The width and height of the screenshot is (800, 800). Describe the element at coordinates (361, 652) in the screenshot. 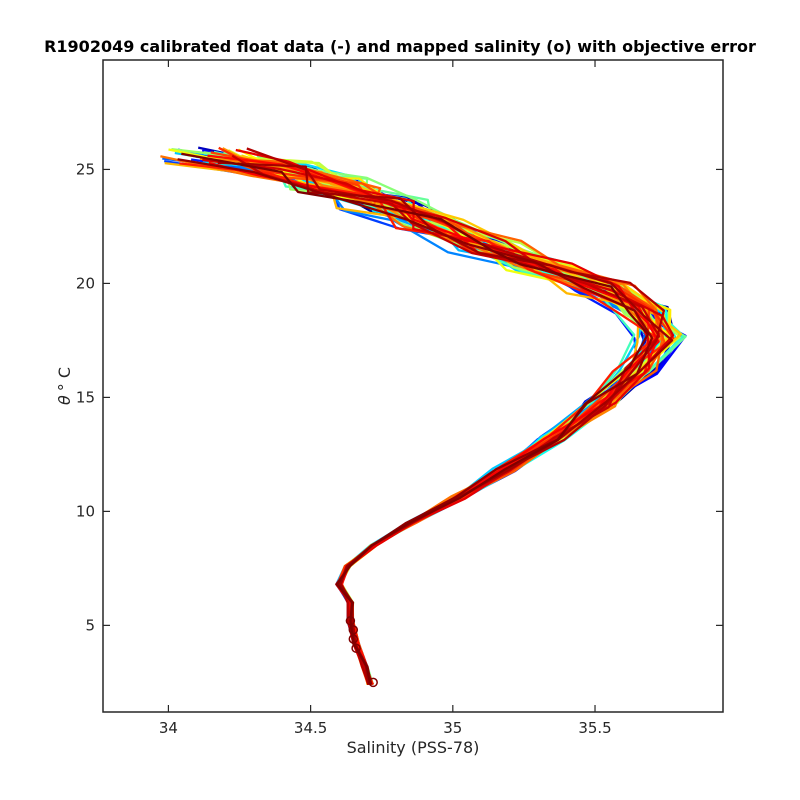

I see `mapped-salinity-markers` at that location.